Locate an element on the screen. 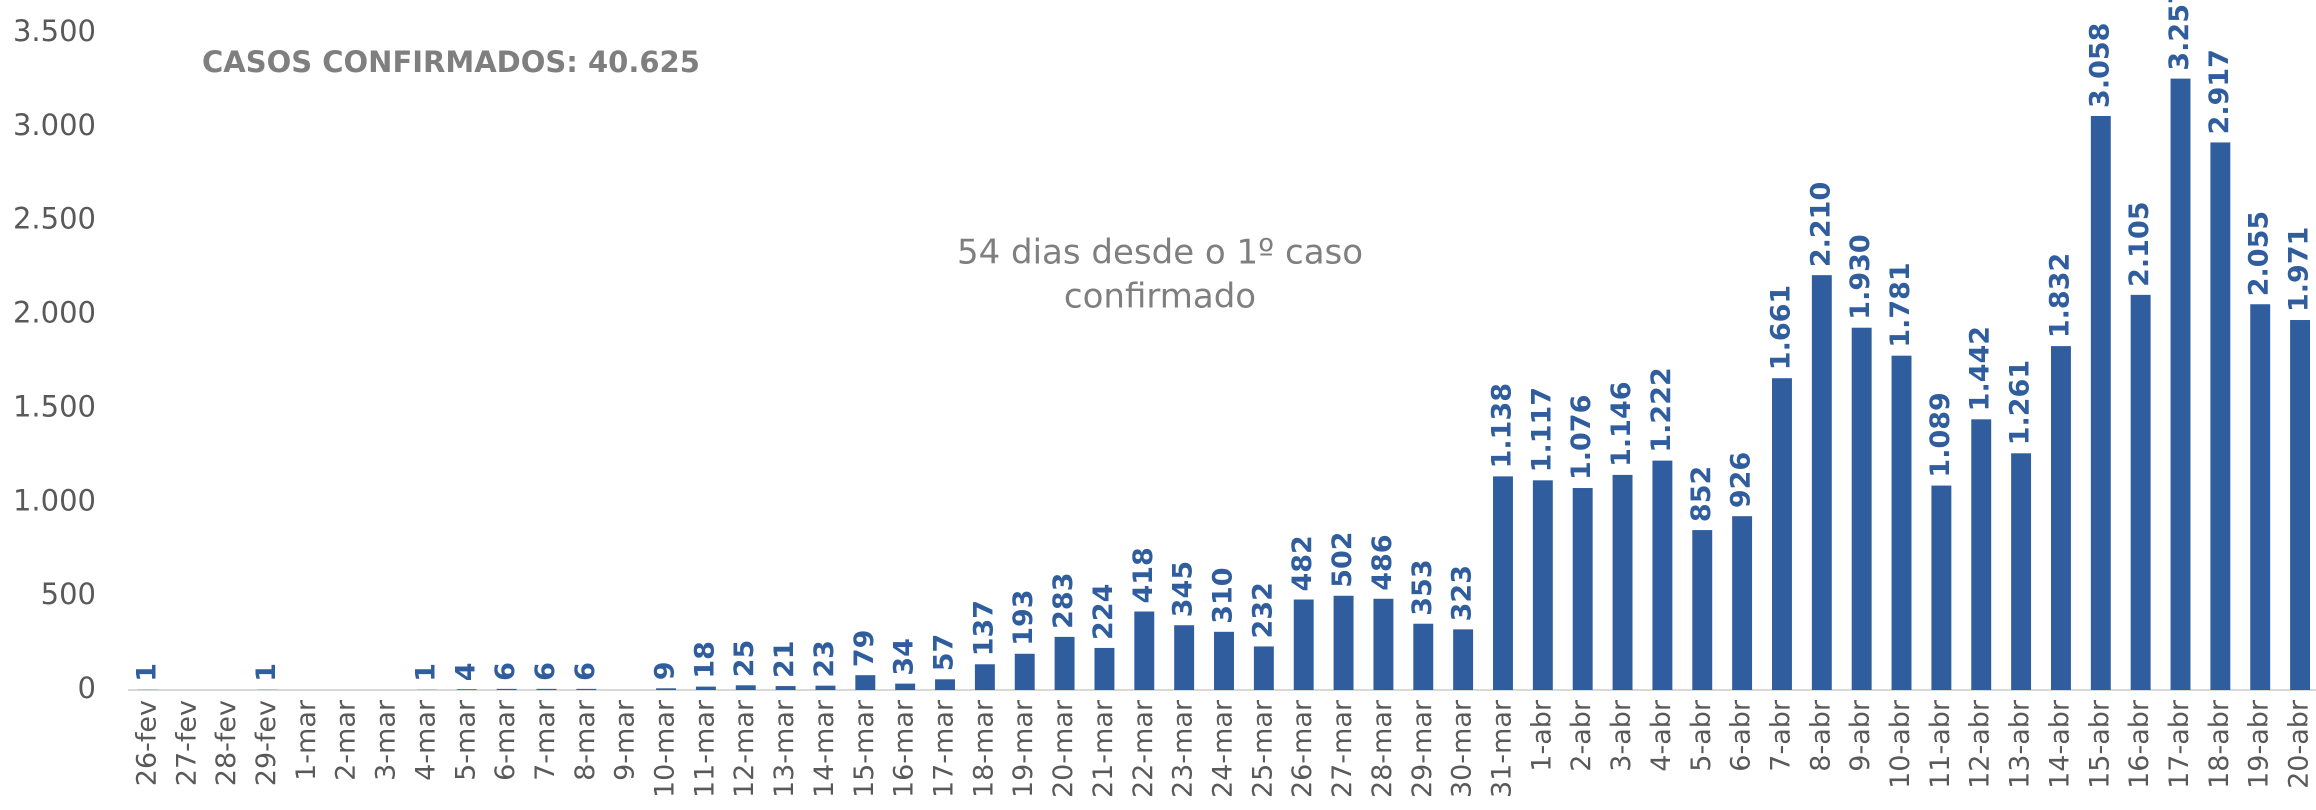 The height and width of the screenshot is (810, 2316). data-label: 310 is located at coordinates (1223, 595).